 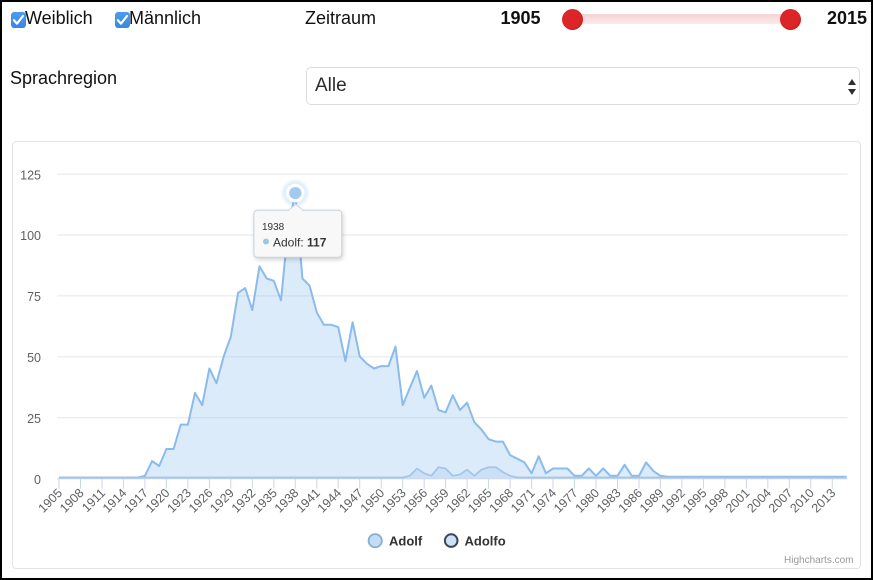 What do you see at coordinates (485, 541) in the screenshot?
I see `svg-text: Adolfo` at bounding box center [485, 541].